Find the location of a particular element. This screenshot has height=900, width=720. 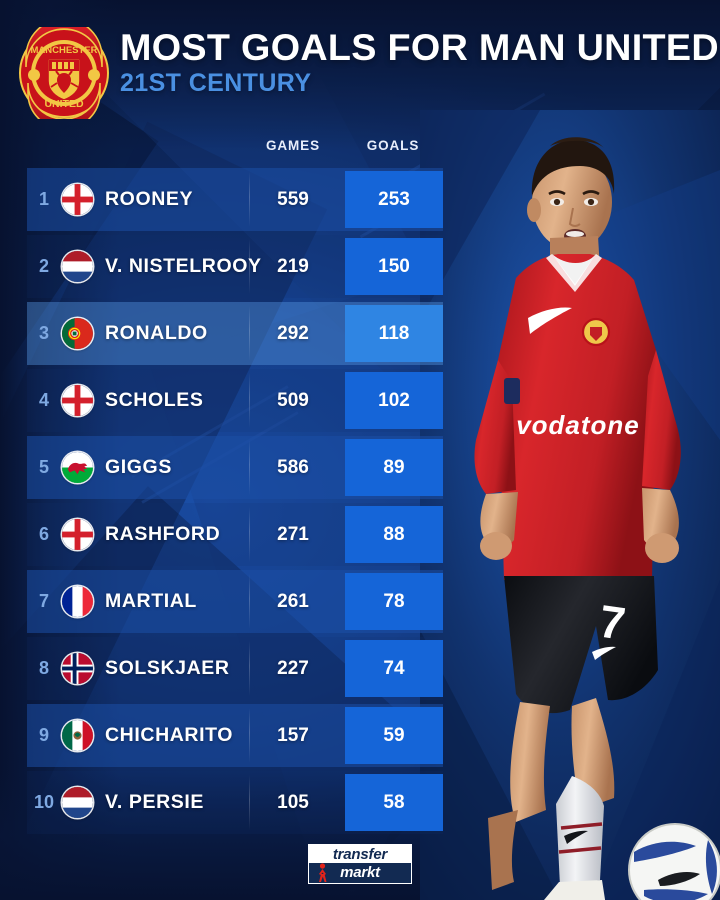

transfermarkt-logo-bottom-text: markt is located at coordinates (360, 872).